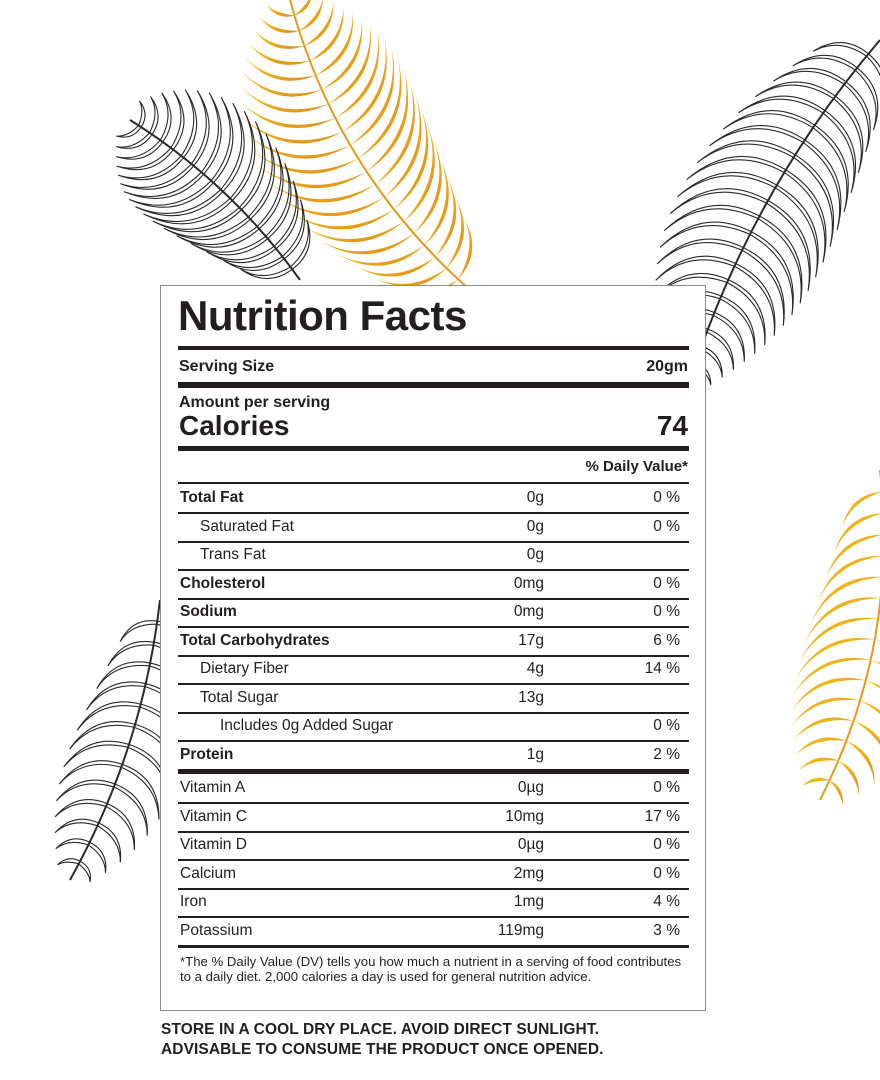 The height and width of the screenshot is (1080, 880). I want to click on nutrient-amount: 1g, so click(535, 754).